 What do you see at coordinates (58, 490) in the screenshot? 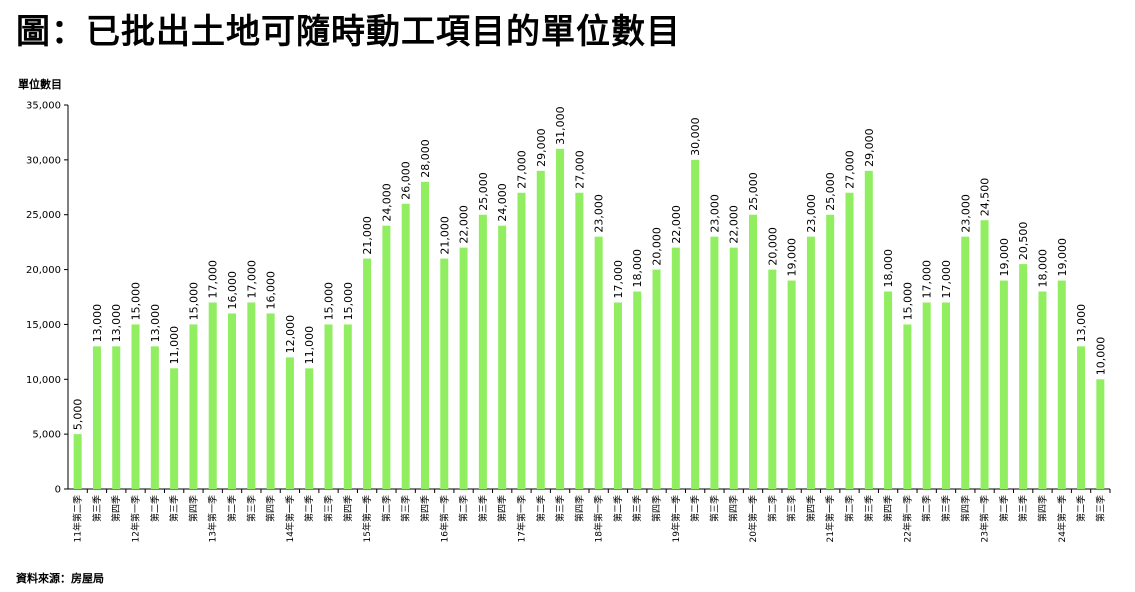
I see `y-tick-label: 0` at bounding box center [58, 490].